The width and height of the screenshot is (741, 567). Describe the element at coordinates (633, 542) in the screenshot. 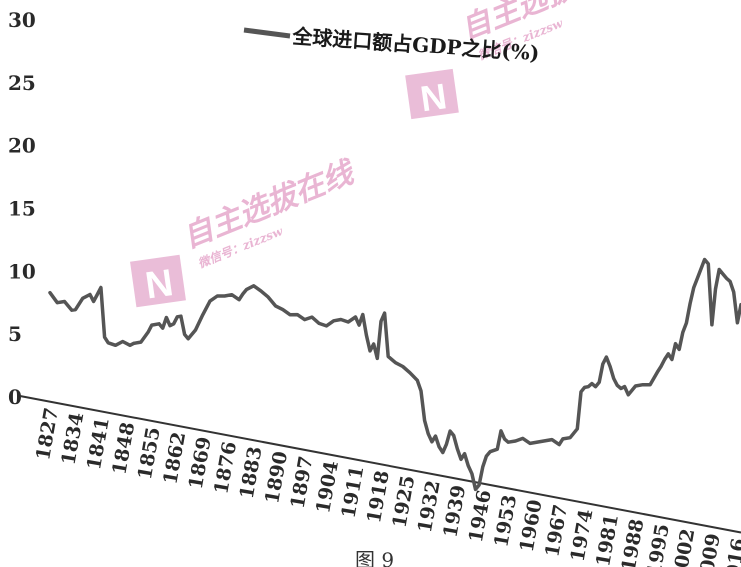

I see `x-tick-label: 1988` at that location.